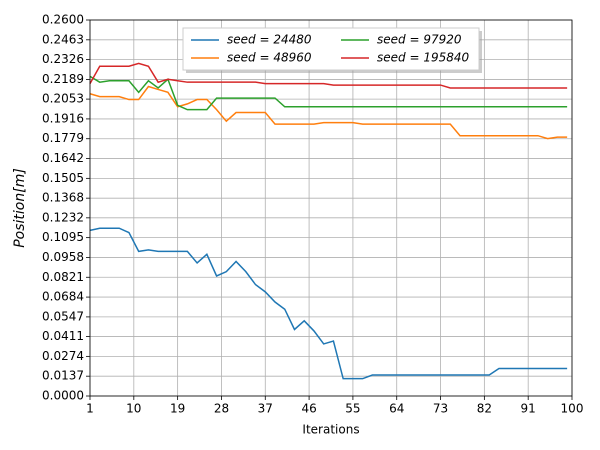 The image size is (600, 450). What do you see at coordinates (269, 40) in the screenshot?
I see `legend-label: seed = 24480` at bounding box center [269, 40].